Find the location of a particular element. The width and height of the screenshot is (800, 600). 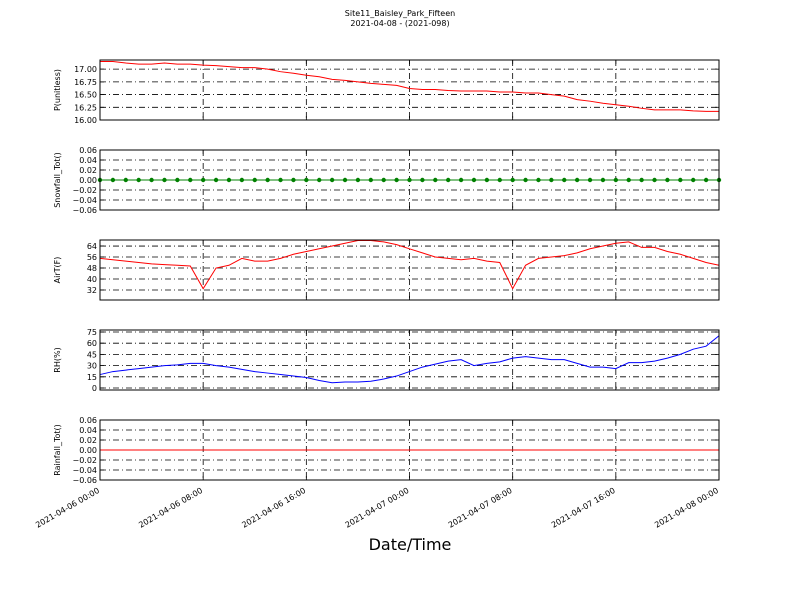

y-tick-label: 17.00 is located at coordinates (85, 69).